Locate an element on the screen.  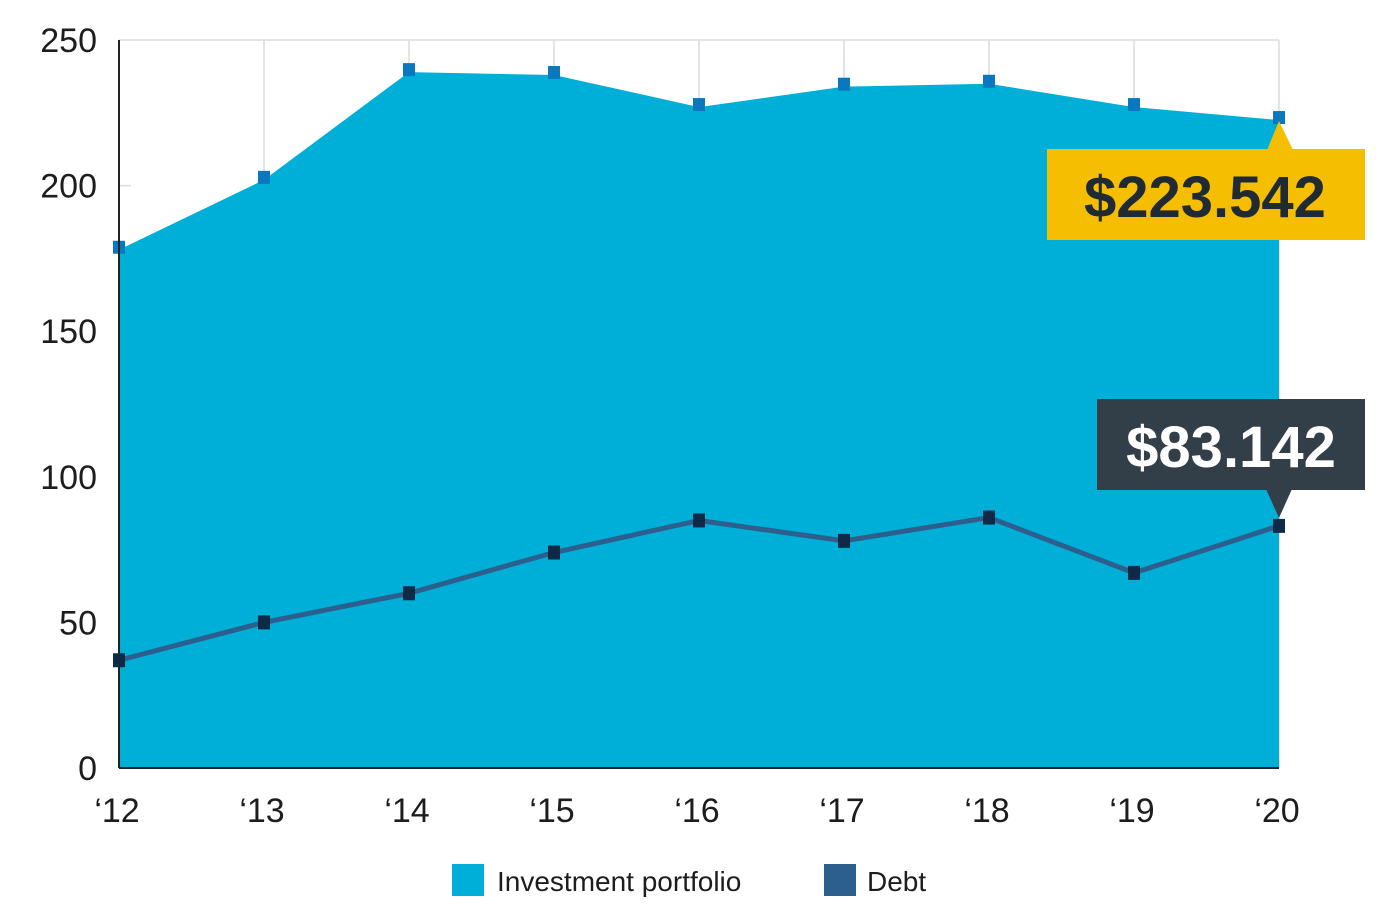
debt-callout-pointer is located at coordinates (1279, 503).